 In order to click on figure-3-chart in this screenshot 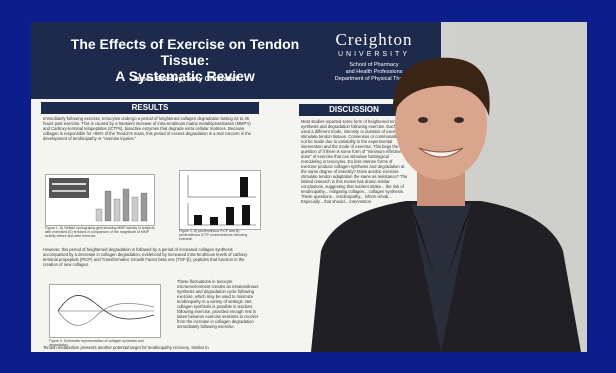, I will do `click(105, 311)`.